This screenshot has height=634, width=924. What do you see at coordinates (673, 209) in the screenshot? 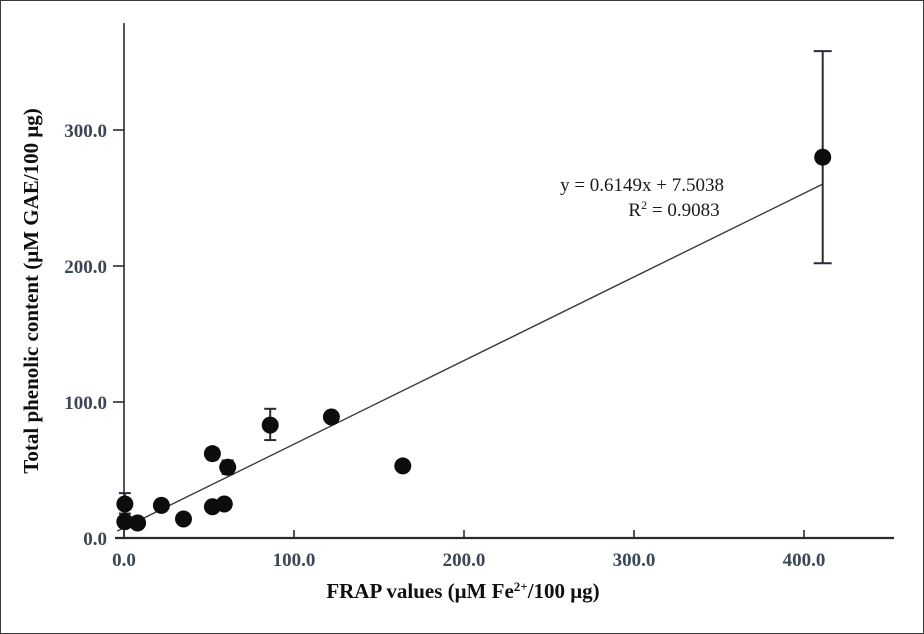
I see `r-squared-label: R2 = 0.9083` at bounding box center [673, 209].